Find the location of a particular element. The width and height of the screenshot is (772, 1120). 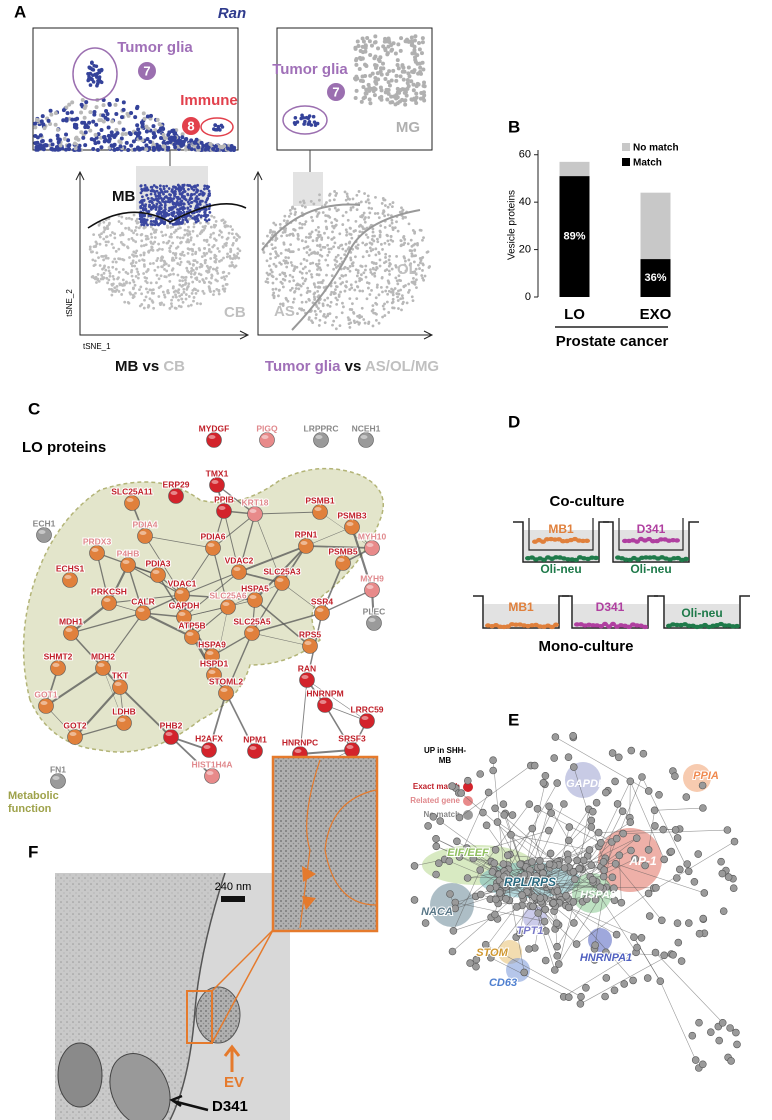

protein-label: TMX1 is located at coordinates (217, 473).